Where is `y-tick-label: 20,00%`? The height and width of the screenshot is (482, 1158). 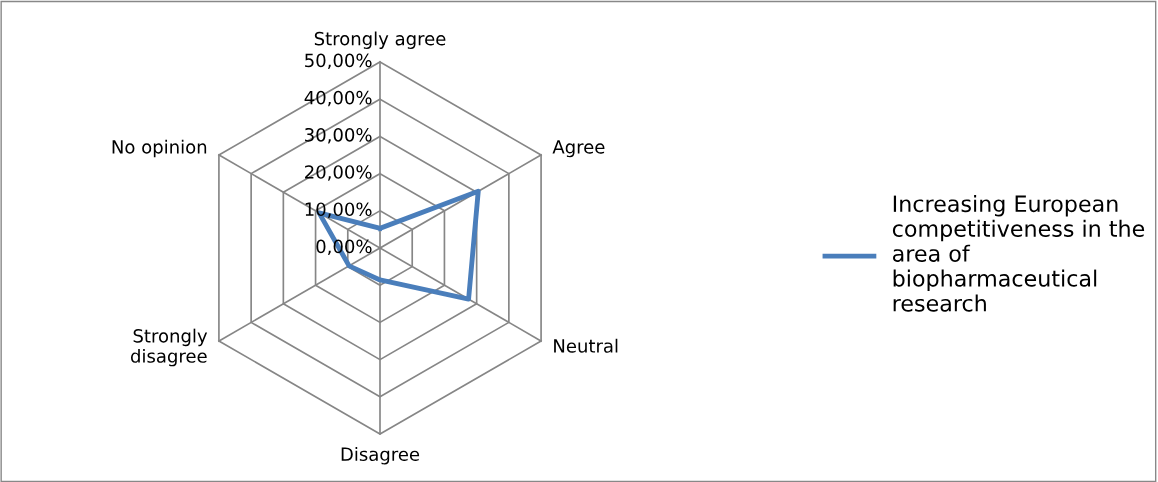 y-tick-label: 20,00% is located at coordinates (338, 173).